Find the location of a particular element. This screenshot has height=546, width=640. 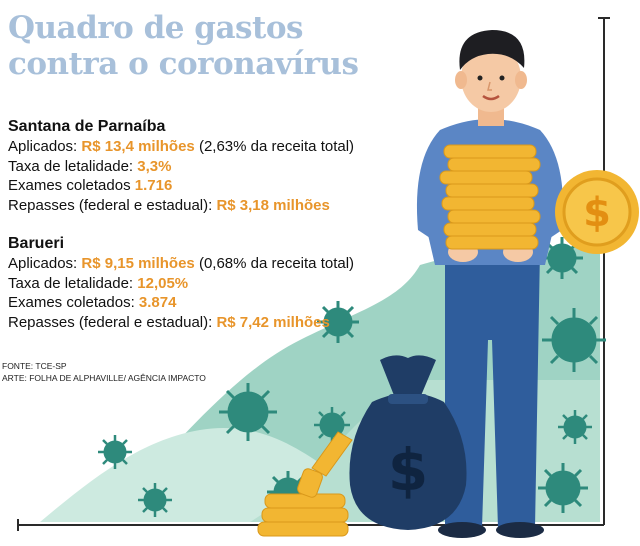

lethality-row: Taxa de letalidade: 3,3% is located at coordinates (181, 167).